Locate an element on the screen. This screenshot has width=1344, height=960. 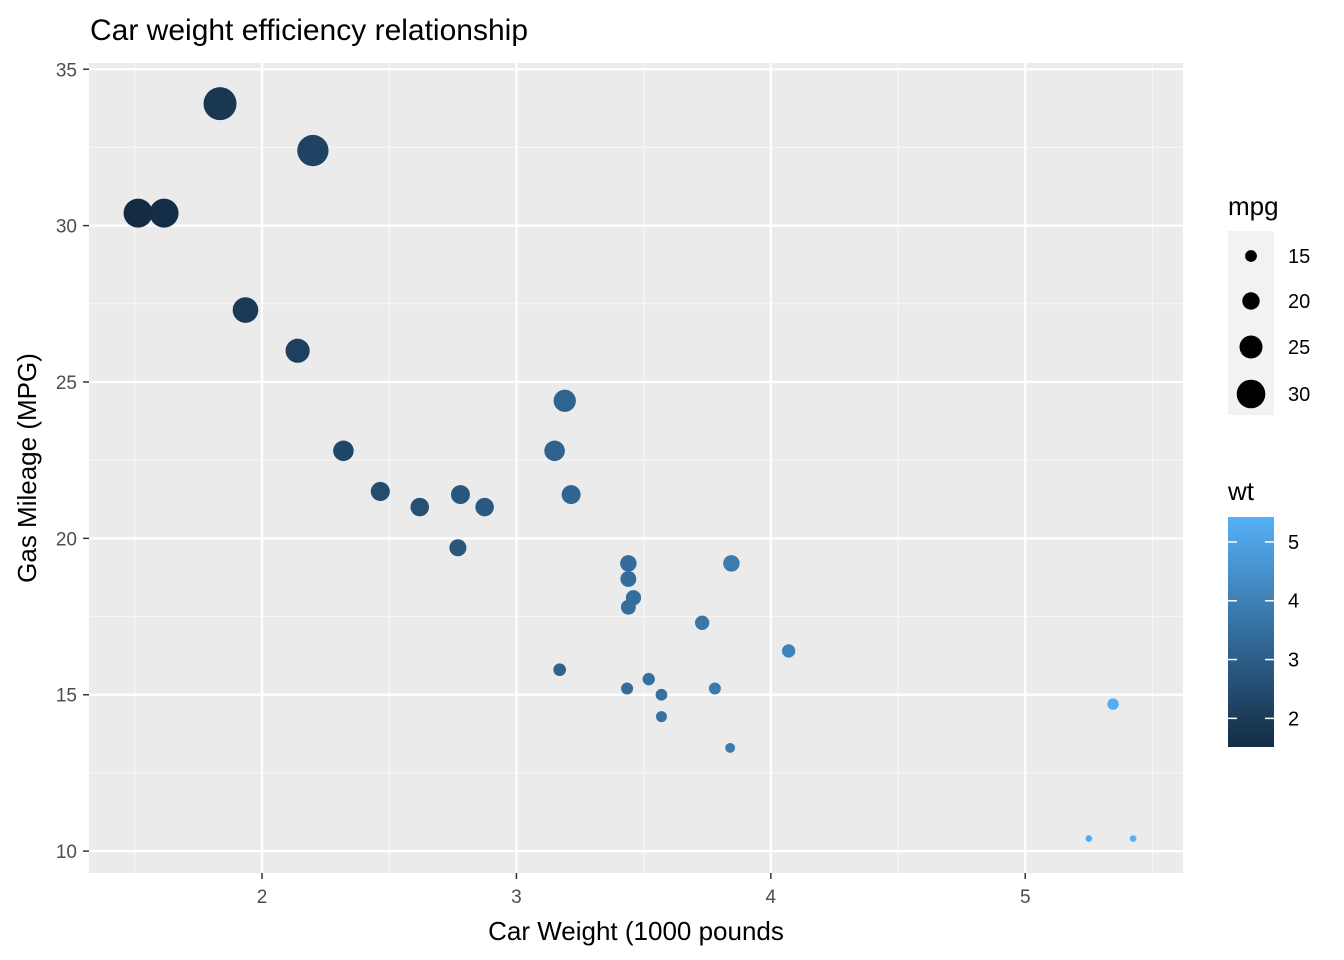
size-legend-label: 30 is located at coordinates (1299, 395).